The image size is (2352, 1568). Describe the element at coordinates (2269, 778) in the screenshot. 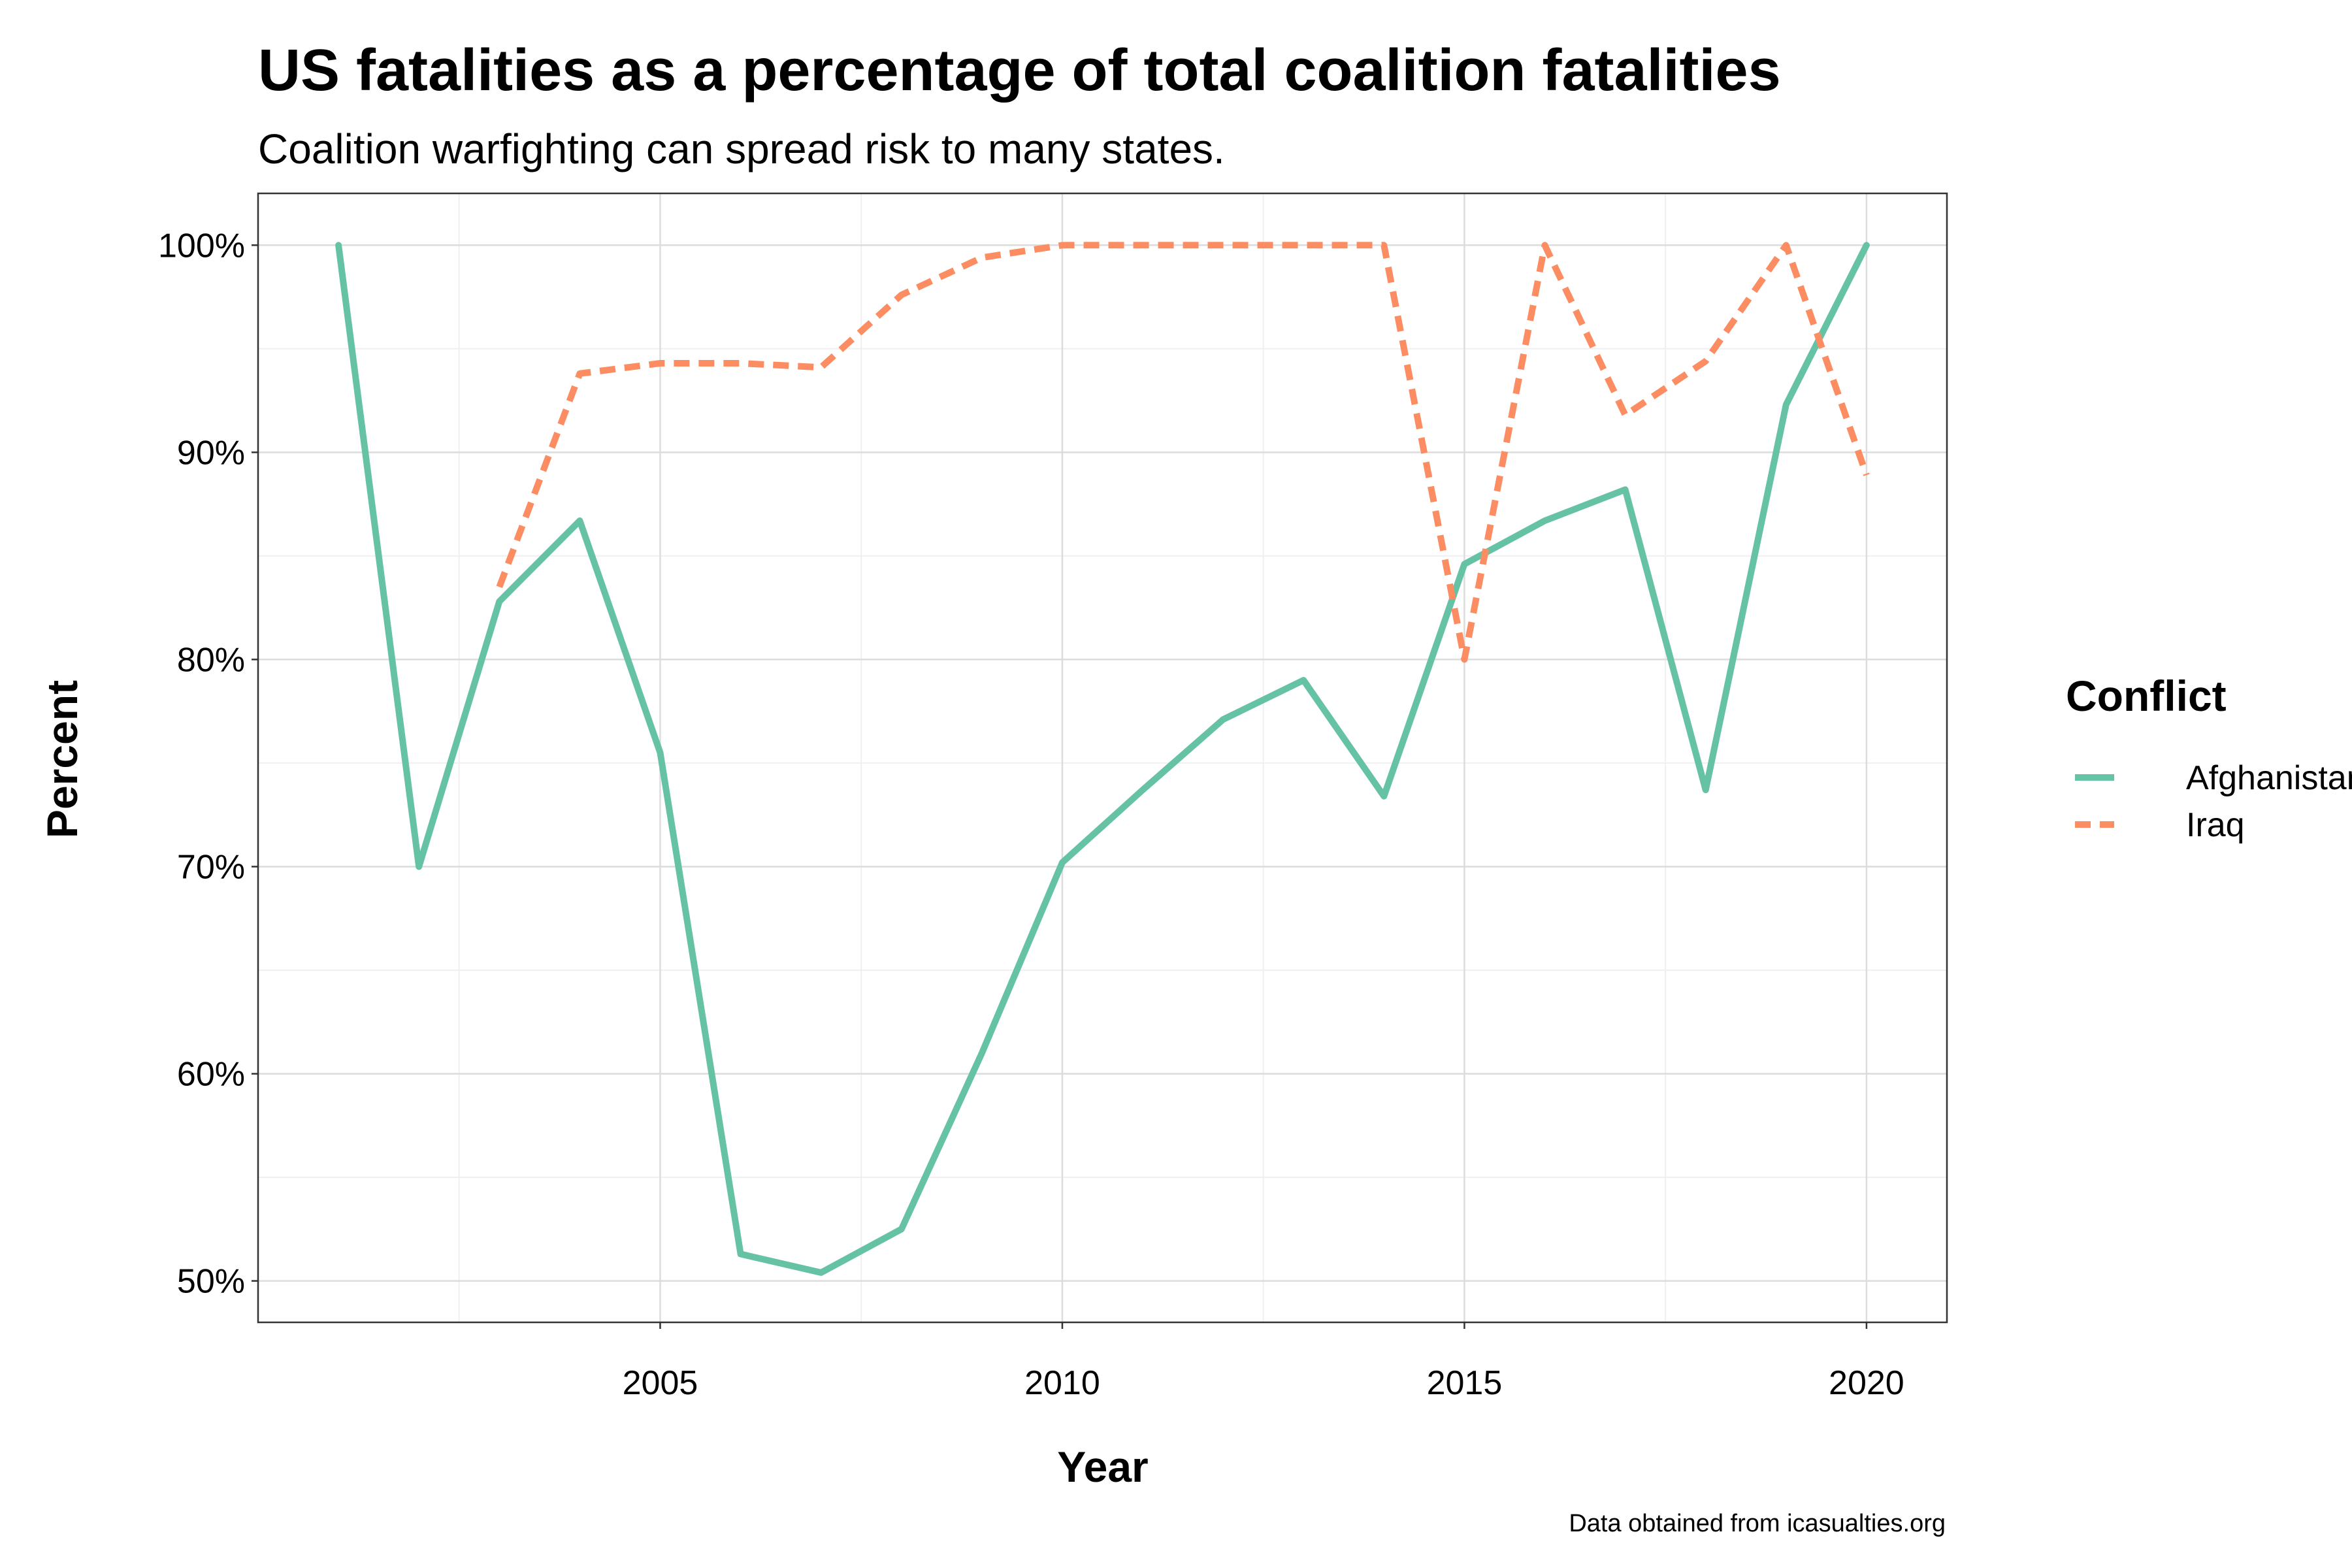

I see `legend-label-afghanistan: Afghanistan` at that location.